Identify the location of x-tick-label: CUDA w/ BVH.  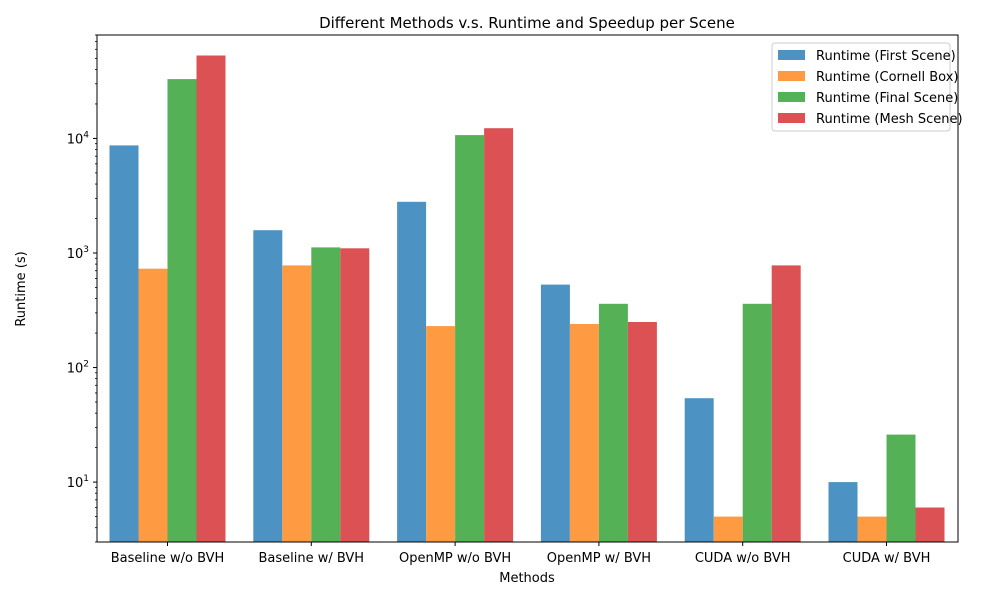
(887, 558).